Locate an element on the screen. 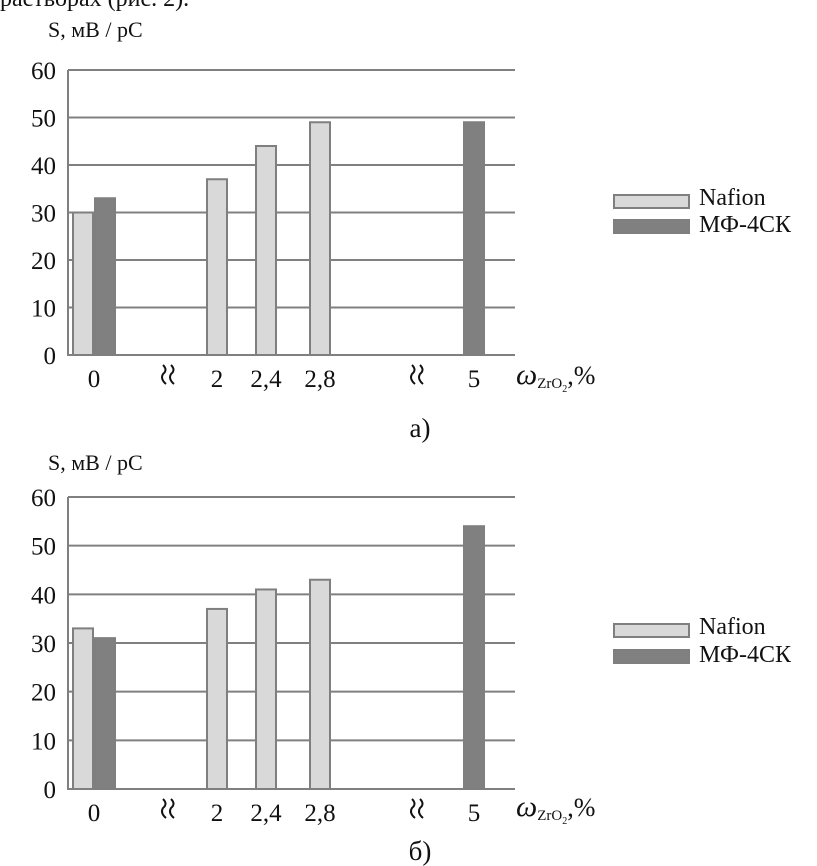  panel-label: а) is located at coordinates (420, 428).